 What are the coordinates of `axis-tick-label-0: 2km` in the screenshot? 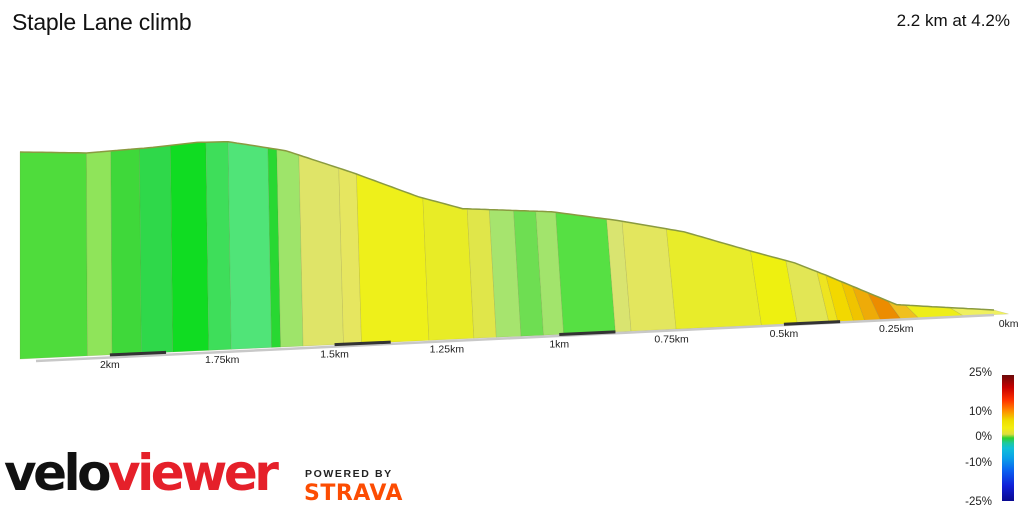 It's located at (110, 365).